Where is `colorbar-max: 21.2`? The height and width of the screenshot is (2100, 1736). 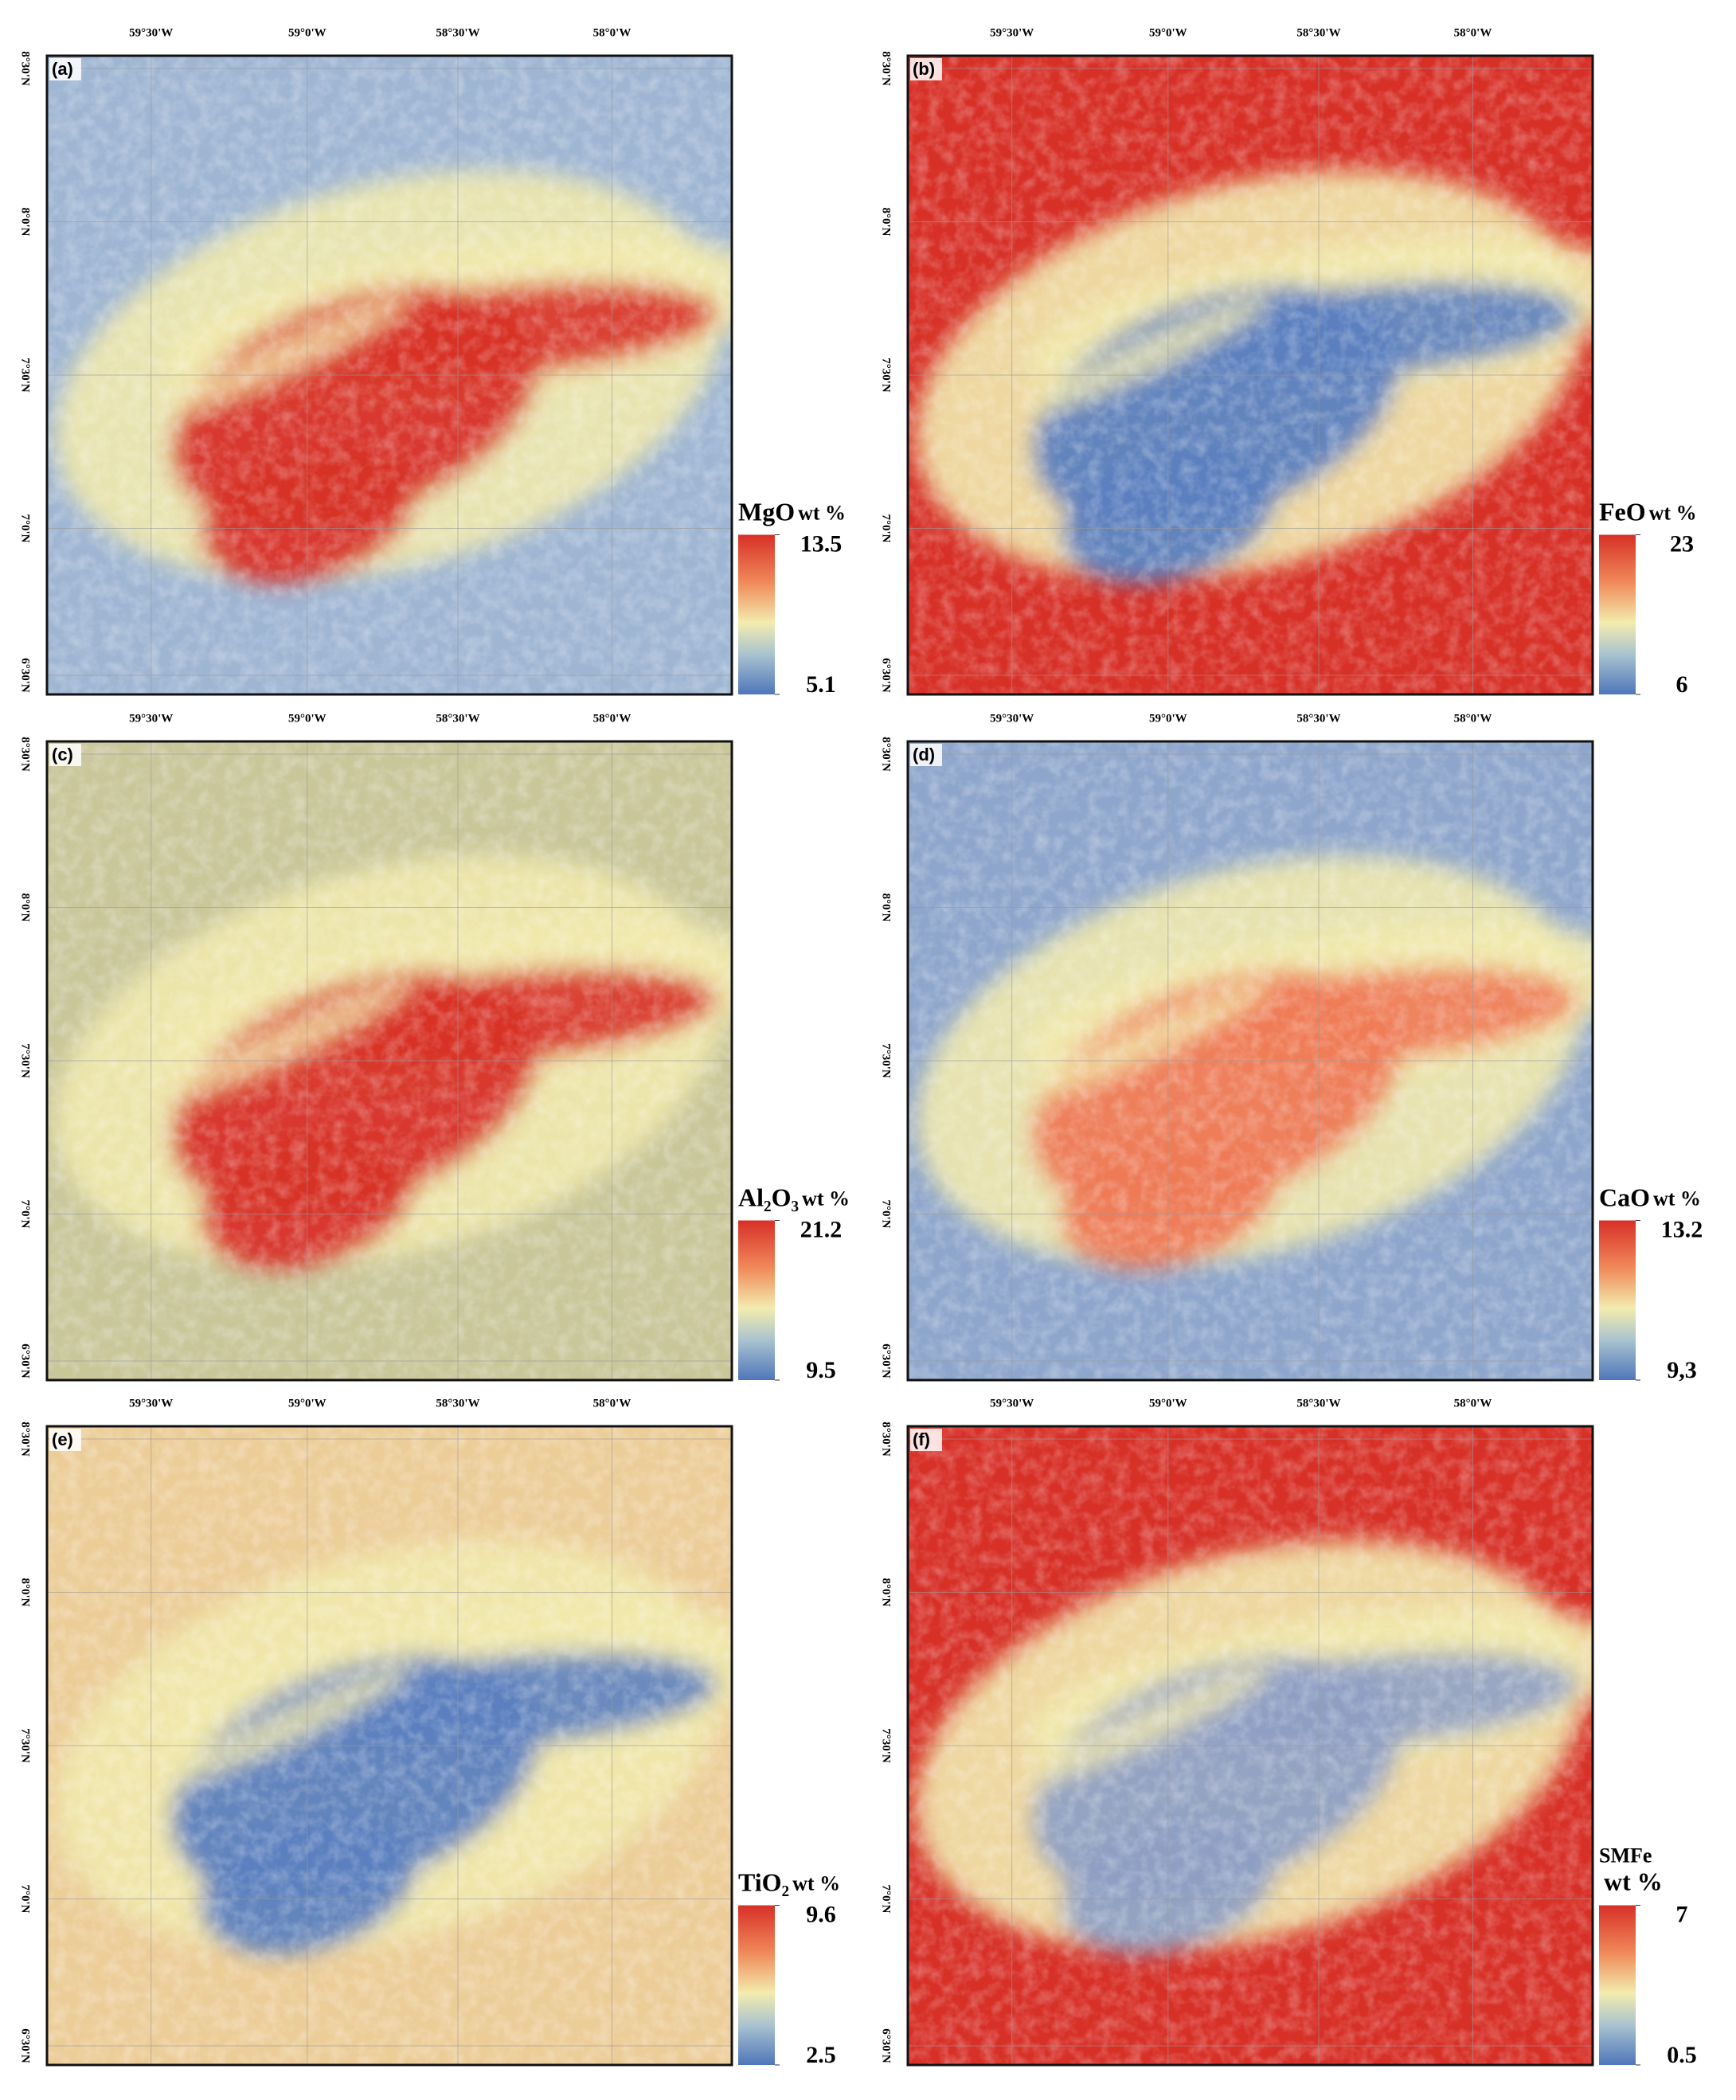
colorbar-max: 21.2 is located at coordinates (822, 1229).